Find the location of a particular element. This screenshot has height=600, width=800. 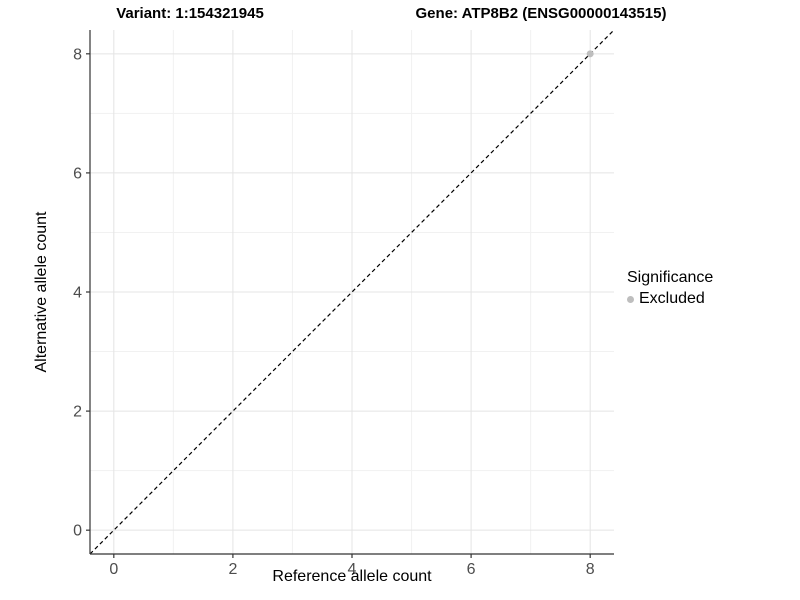

legend-title: Significance is located at coordinates (670, 277).